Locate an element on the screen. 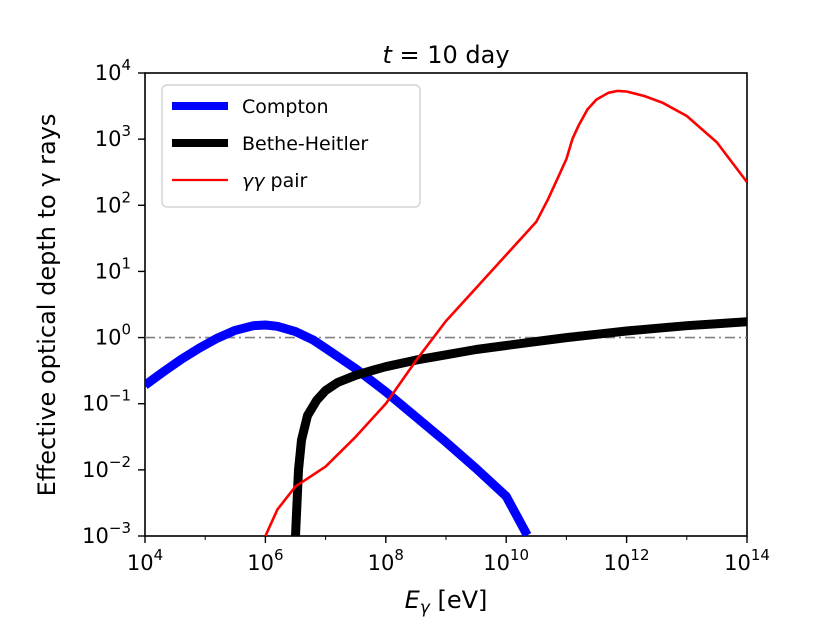 The image size is (830, 623). y-tick-label: 10⁻¹ is located at coordinates (106, 401).